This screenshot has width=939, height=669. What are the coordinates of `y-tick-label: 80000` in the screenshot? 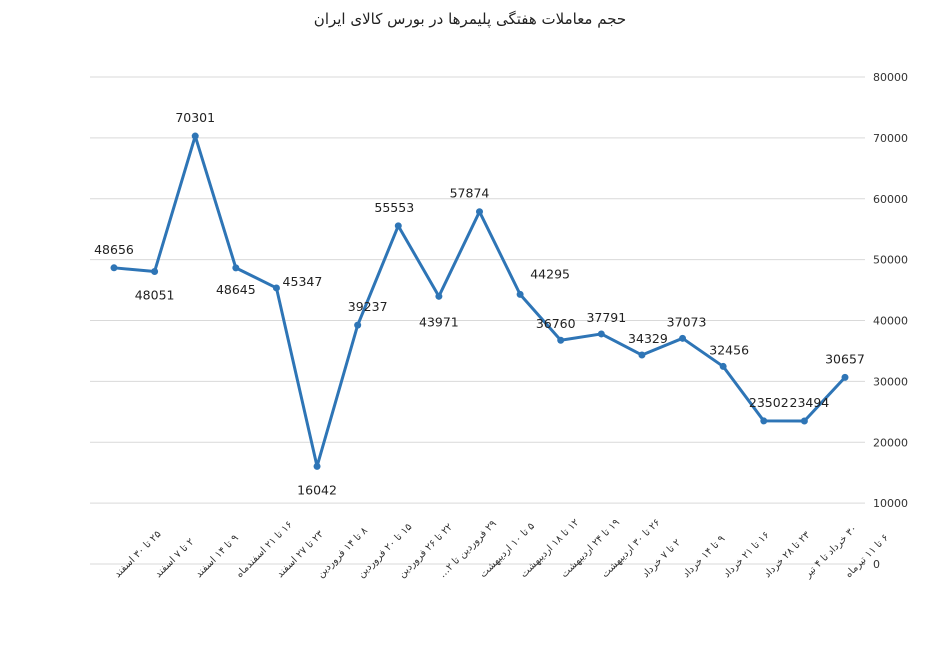 It's located at (890, 77).